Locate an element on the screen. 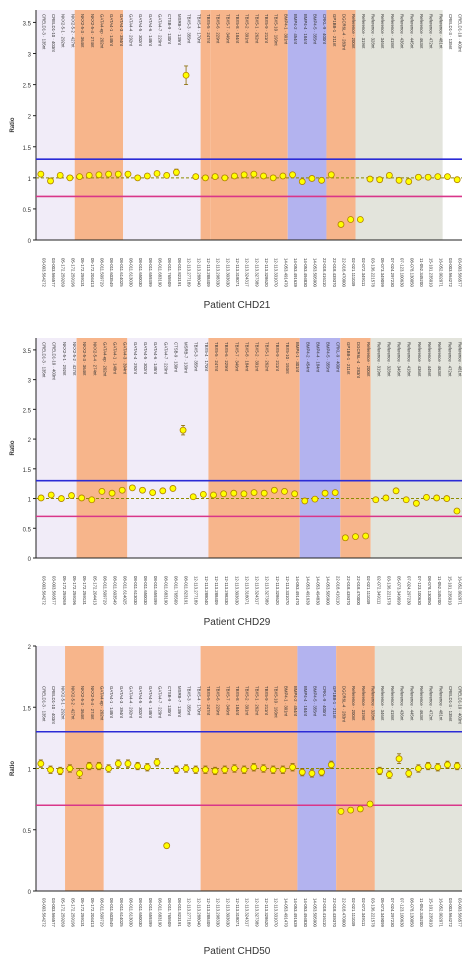 This screenshot has width=474, height=968. position-label: 03-003.564272 is located at coordinates (450, 273).